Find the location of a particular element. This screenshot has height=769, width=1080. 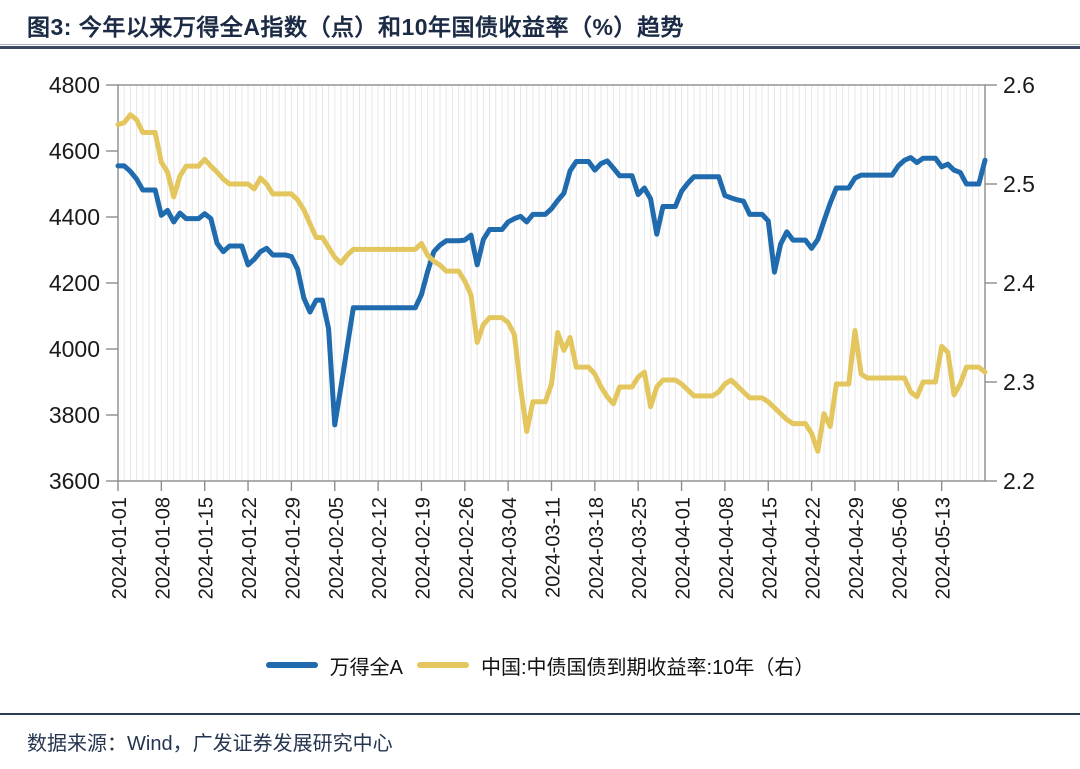

x-tick-label: 2024-01-22 is located at coordinates (250, 548).